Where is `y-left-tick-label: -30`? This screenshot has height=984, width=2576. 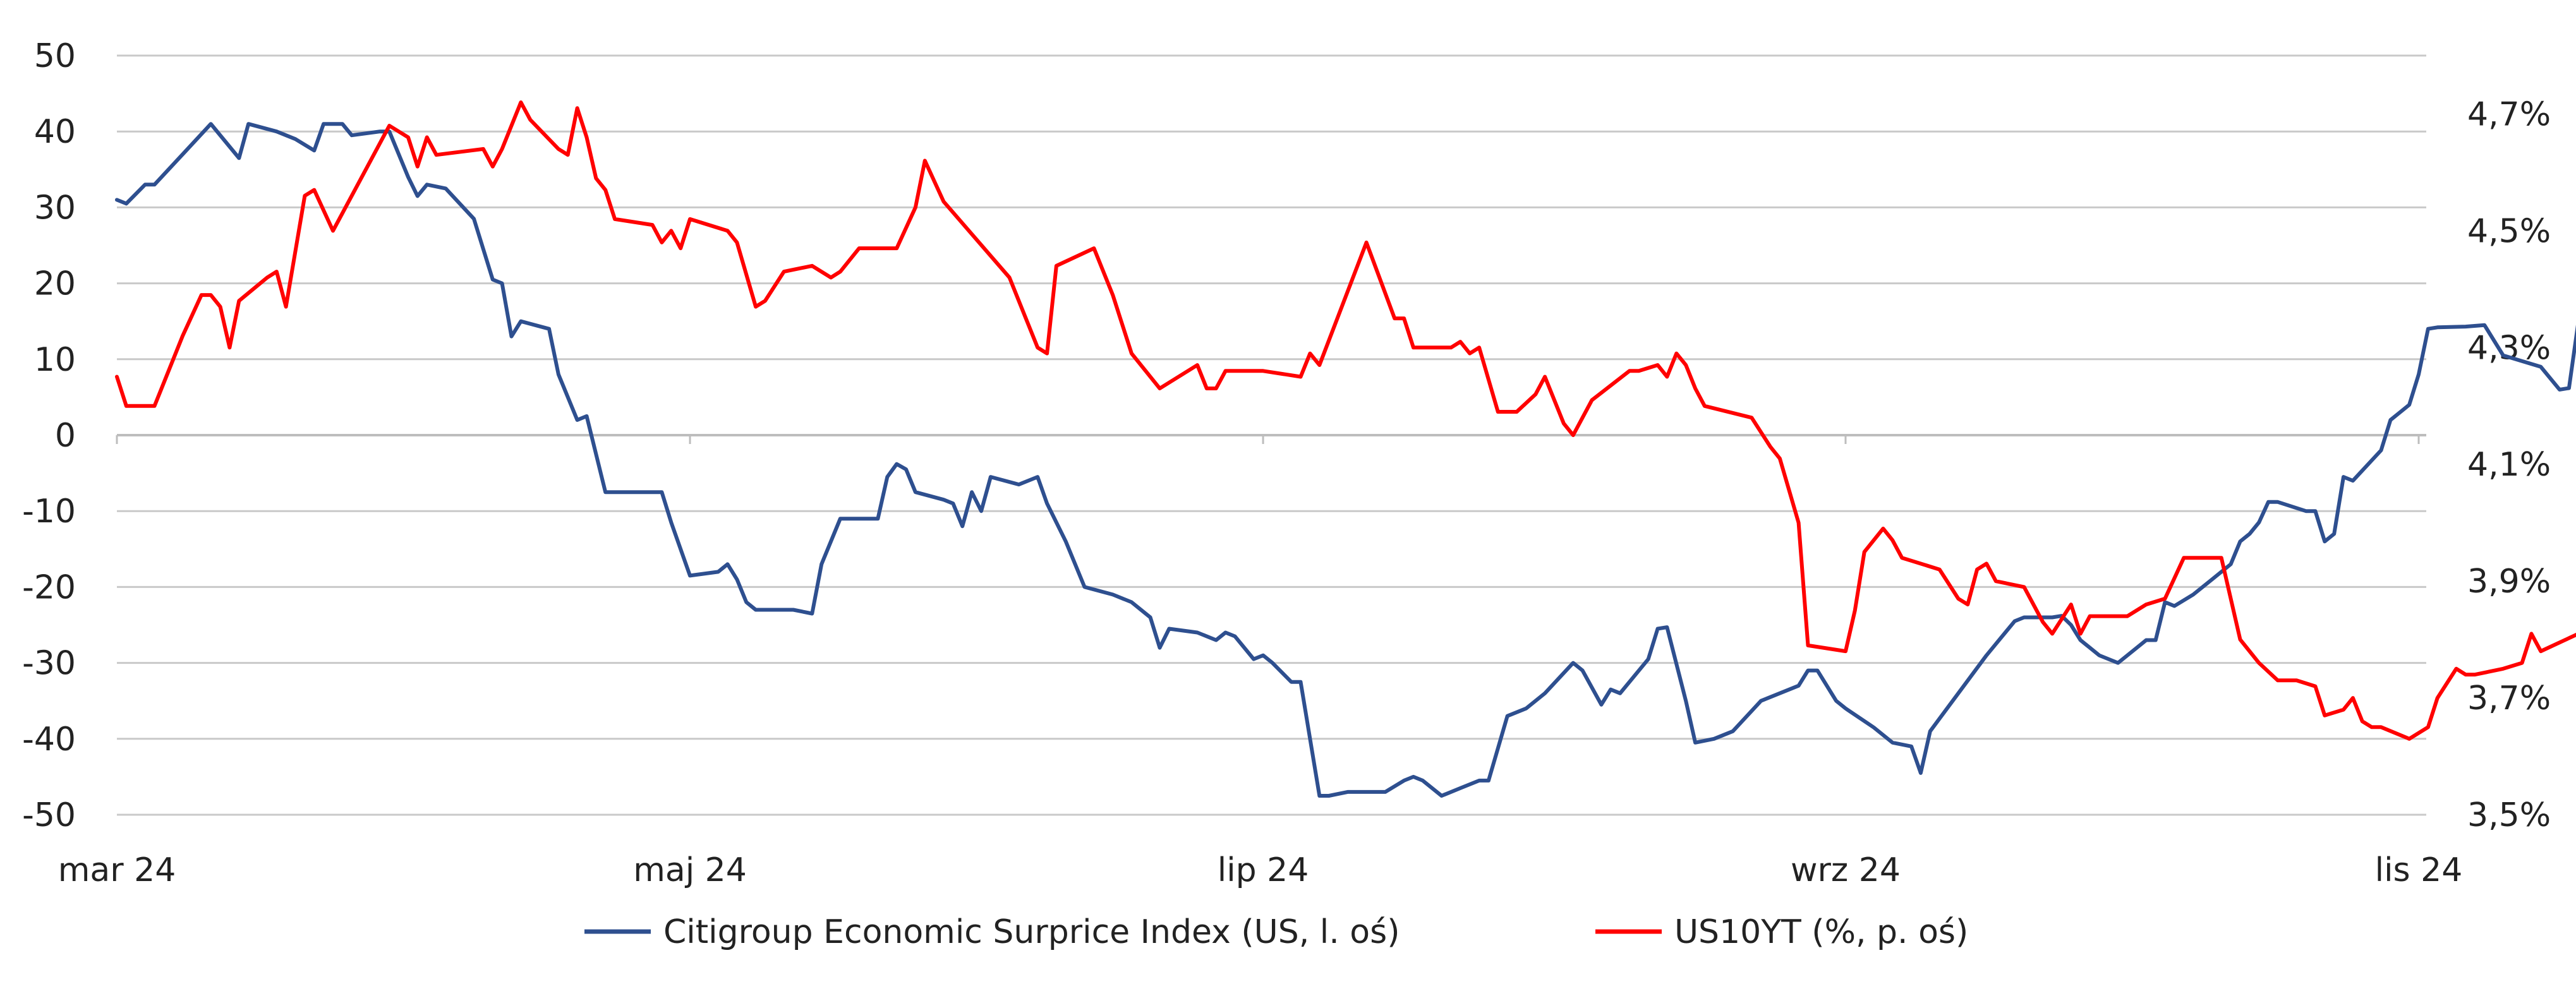
y-left-tick-label: -30 is located at coordinates (49, 664).